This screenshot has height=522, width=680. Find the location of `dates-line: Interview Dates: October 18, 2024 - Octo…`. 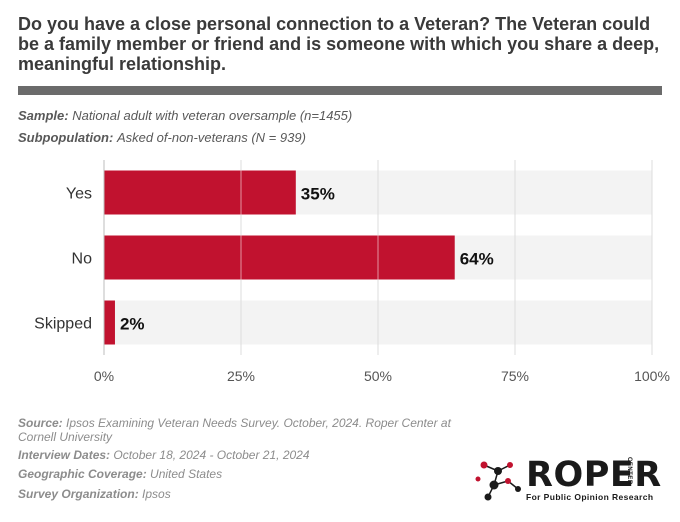

dates-line: Interview Dates: October 18, 2024 - Octo… is located at coordinates (164, 455).